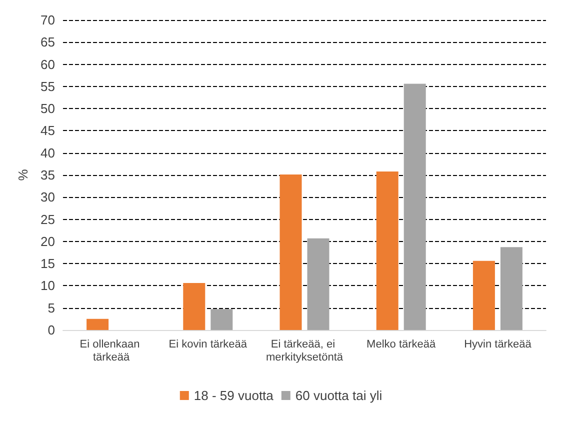  What do you see at coordinates (338, 395) in the screenshot?
I see `legend-label: 60 vuotta tai yli` at bounding box center [338, 395].